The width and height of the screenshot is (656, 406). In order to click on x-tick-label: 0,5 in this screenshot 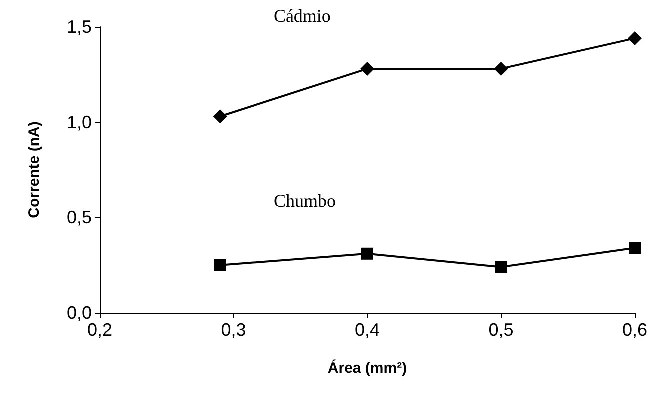, I will do `click(501, 330)`.